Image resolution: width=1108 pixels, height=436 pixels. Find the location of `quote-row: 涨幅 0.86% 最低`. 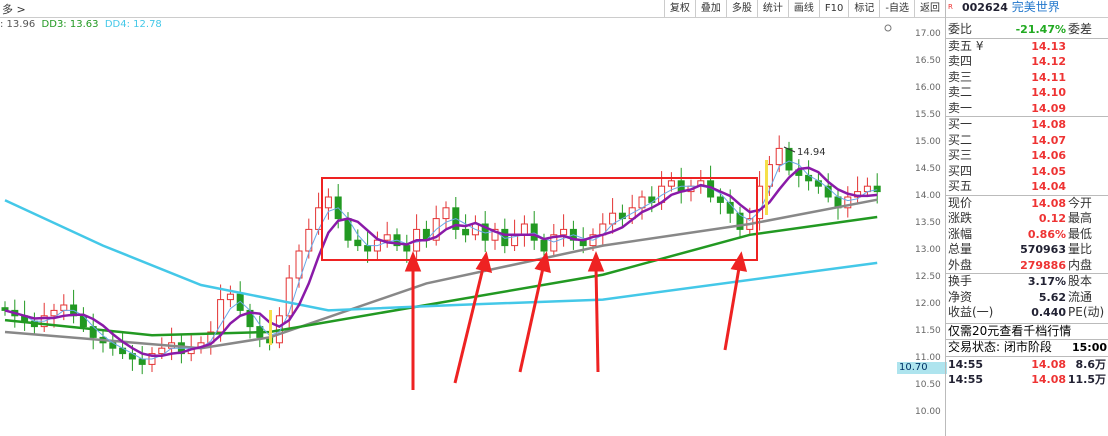

quote-row: 涨幅 0.86% 最低 is located at coordinates (1027, 235).